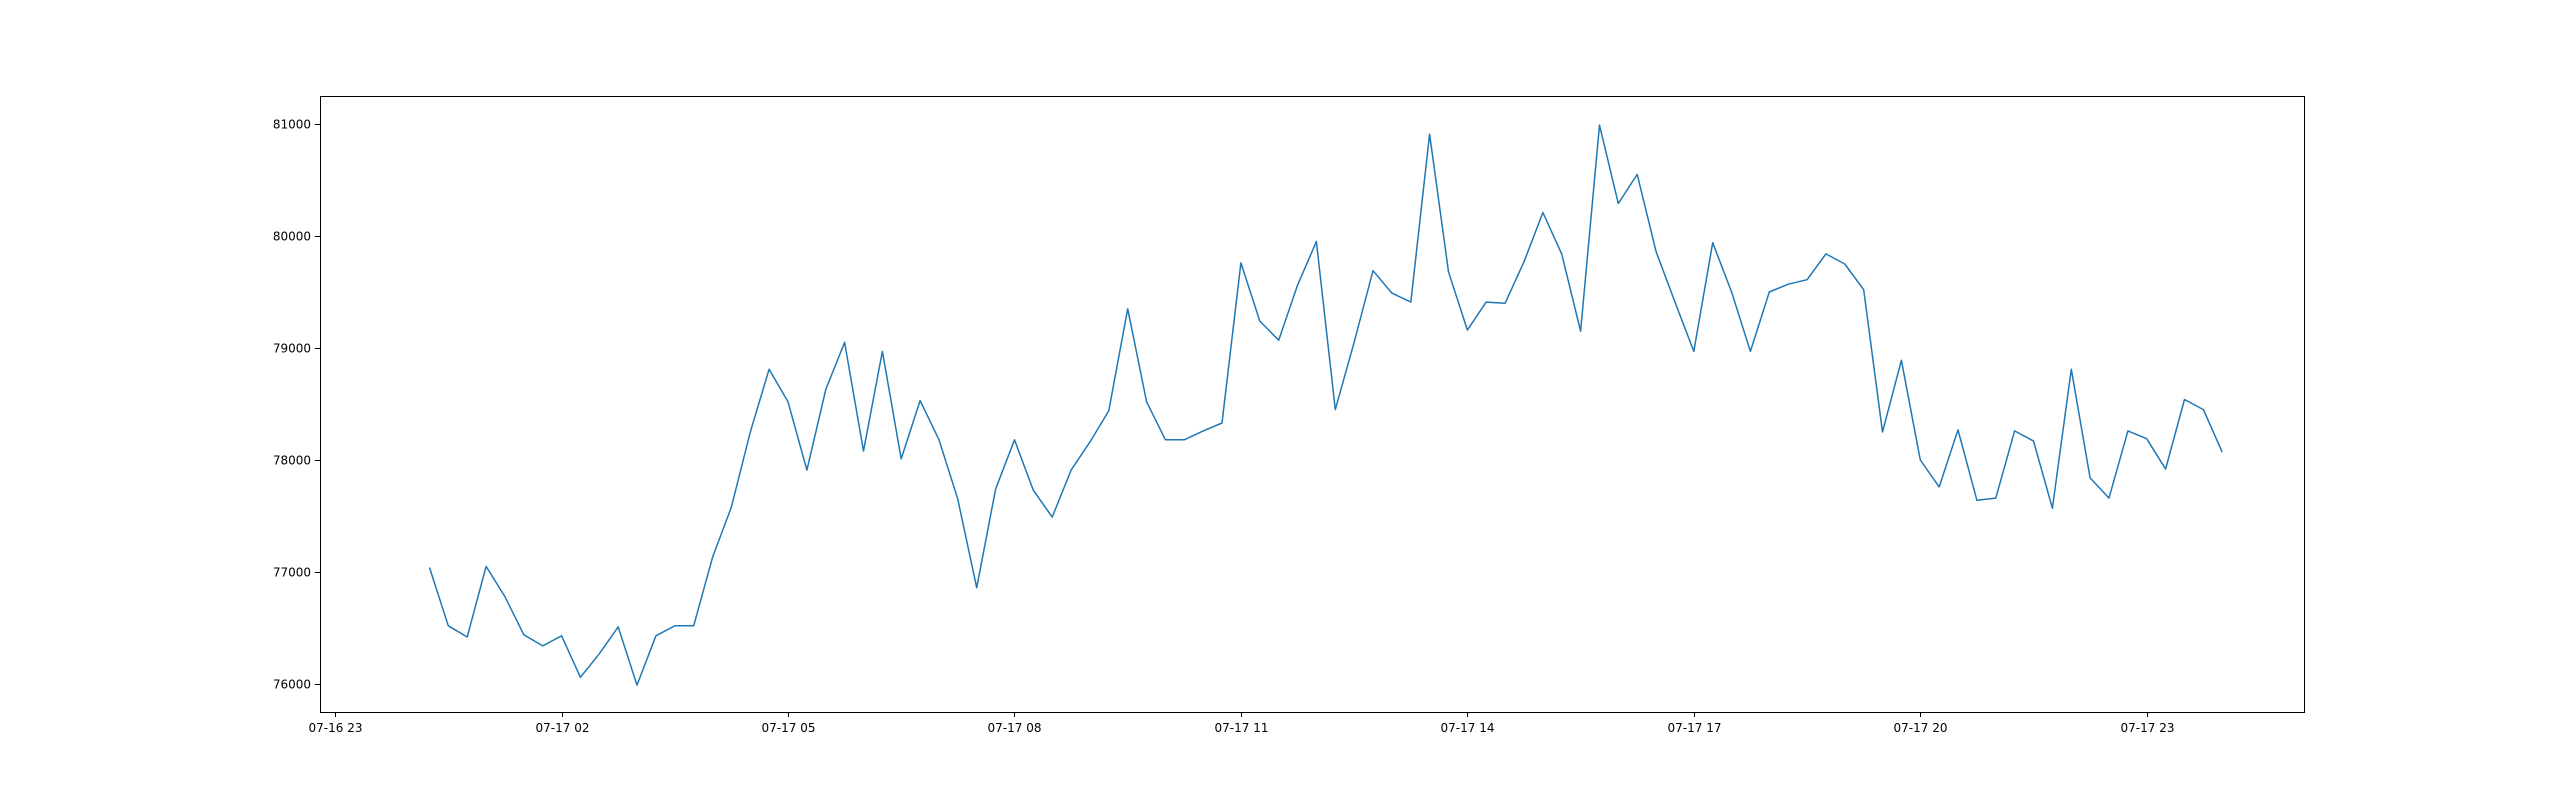 The height and width of the screenshot is (800, 2560). What do you see at coordinates (292, 461) in the screenshot?
I see `y-tick-label: 78000` at bounding box center [292, 461].